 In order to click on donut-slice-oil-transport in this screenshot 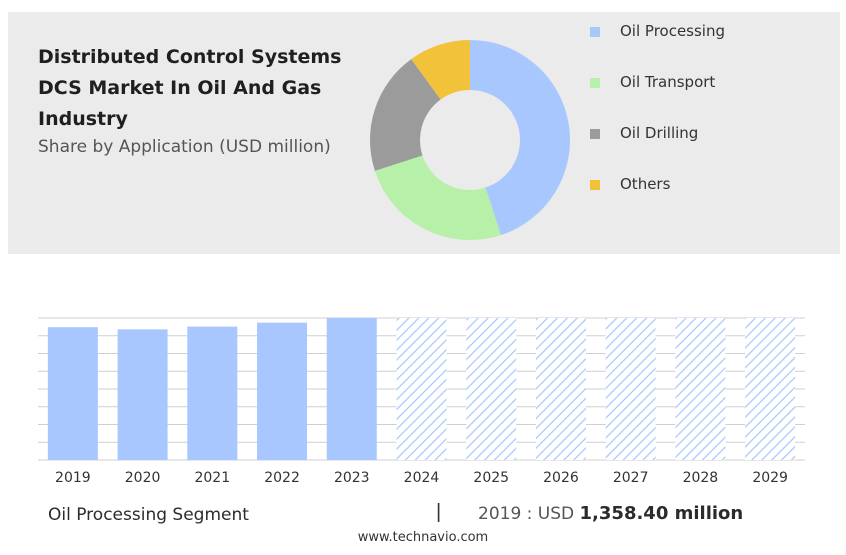, I will do `click(437, 197)`.